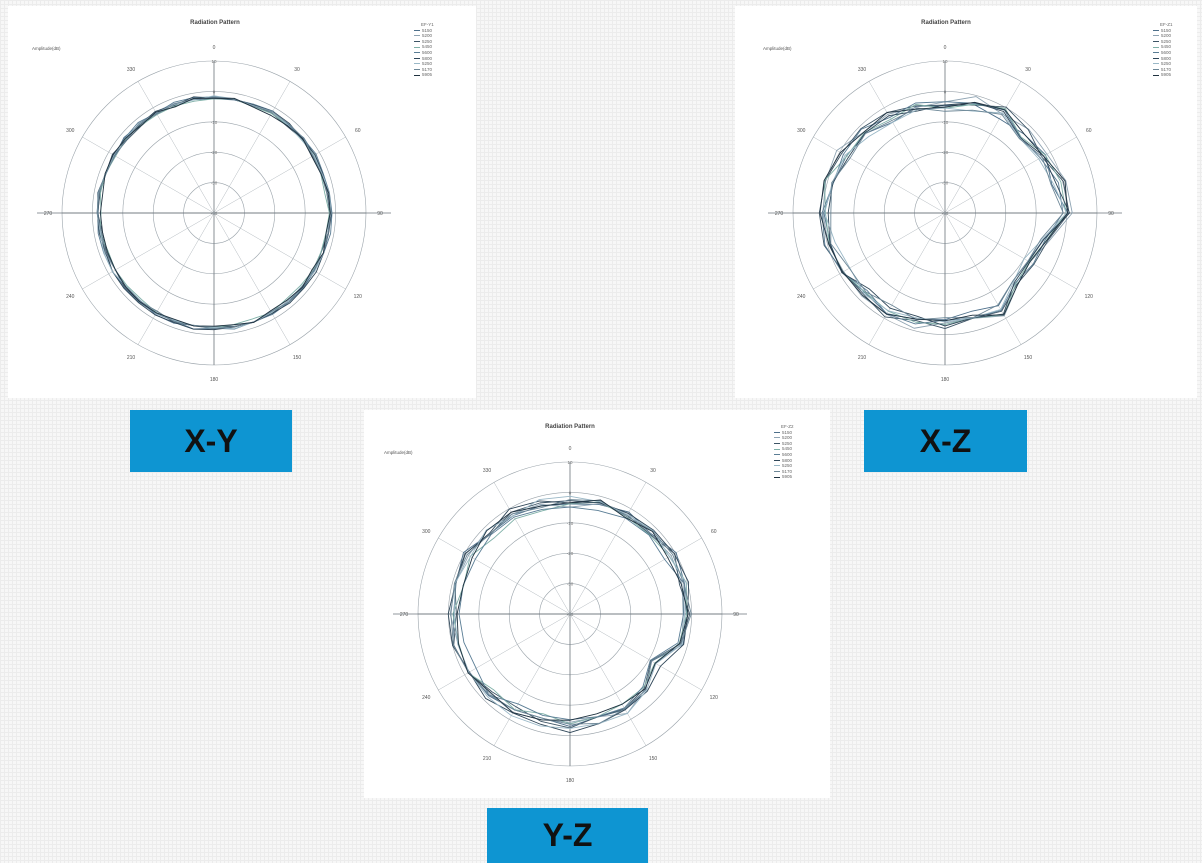  Describe the element at coordinates (862, 70) in the screenshot. I see `angle-tick-label: 330` at that location.